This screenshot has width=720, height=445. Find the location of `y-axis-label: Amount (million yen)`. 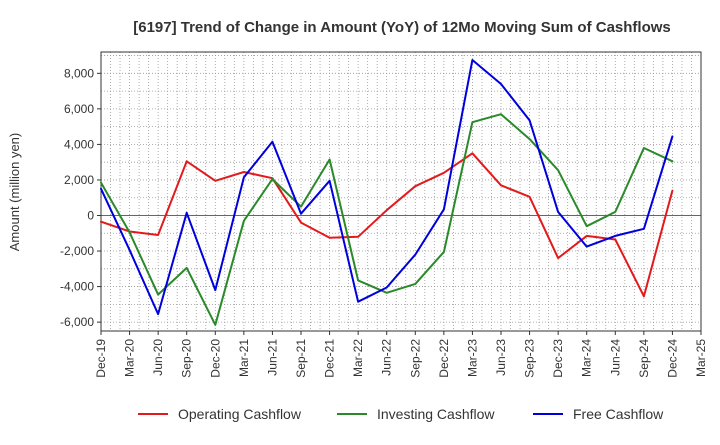

y-axis-label: Amount (million yen) is located at coordinates (14, 192).